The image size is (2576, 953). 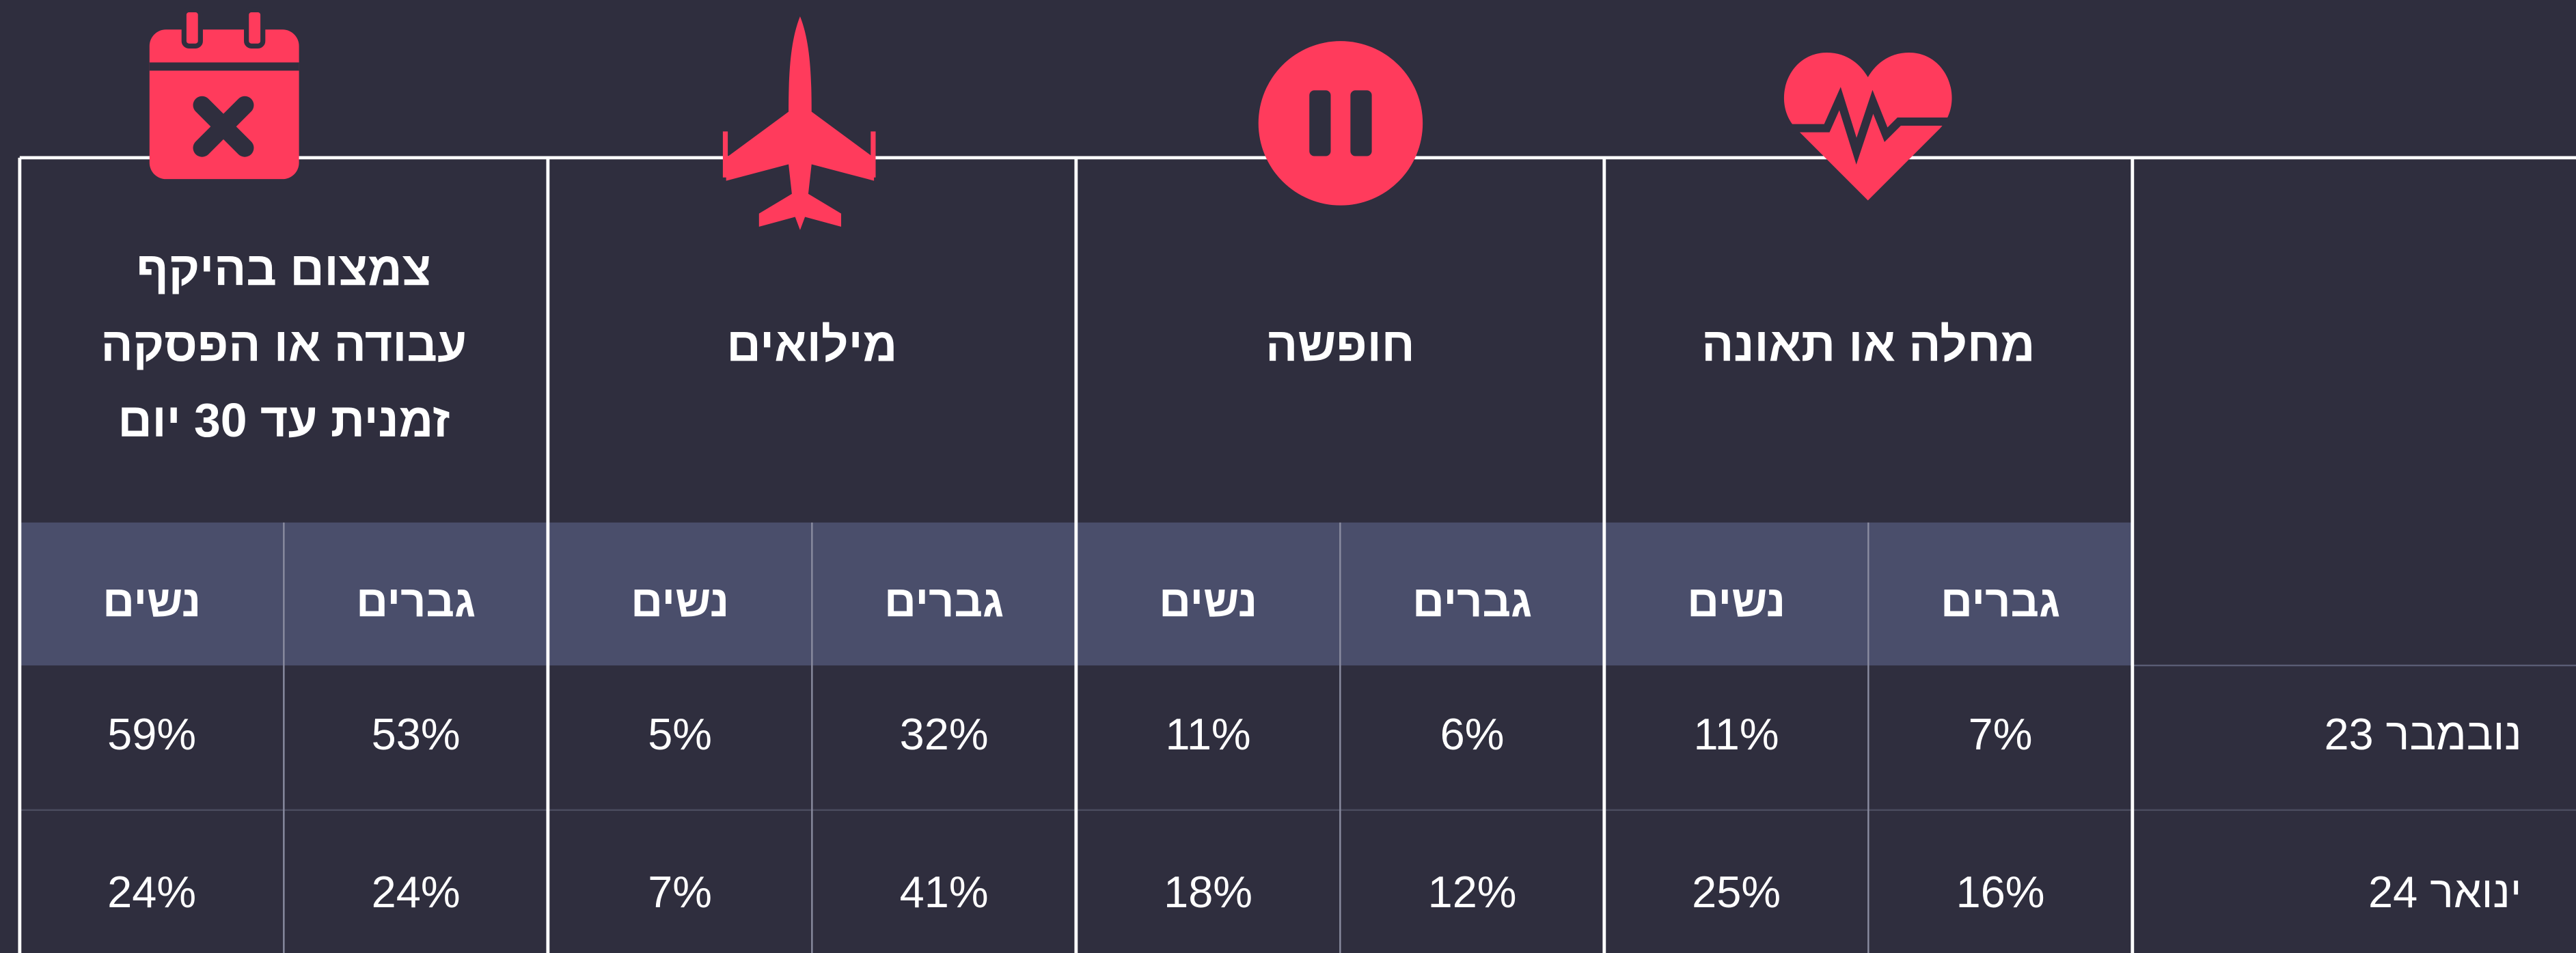 I want to click on cell-value: 32%, so click(x=944, y=734).